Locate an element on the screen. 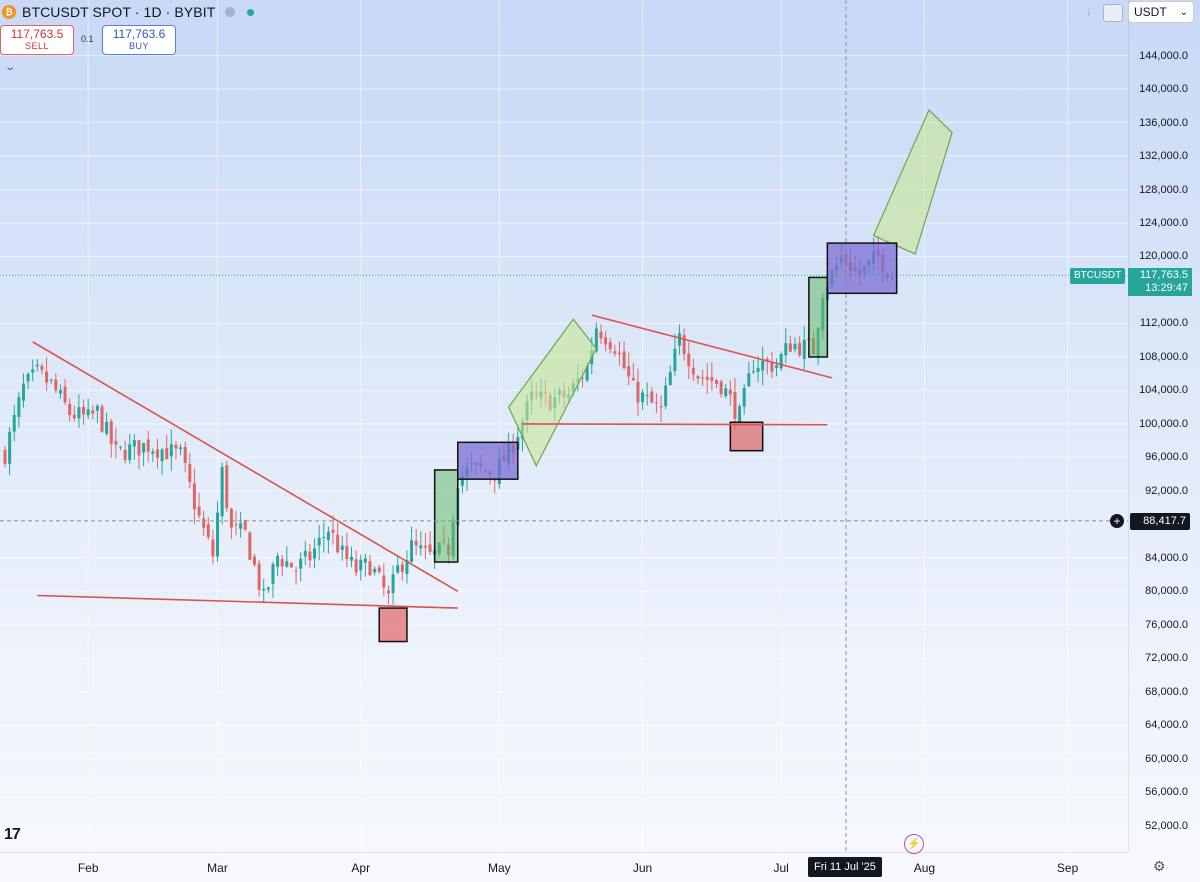 This screenshot has width=1200, height=882. sell-button: 117,763.5 SELL is located at coordinates (37, 40).